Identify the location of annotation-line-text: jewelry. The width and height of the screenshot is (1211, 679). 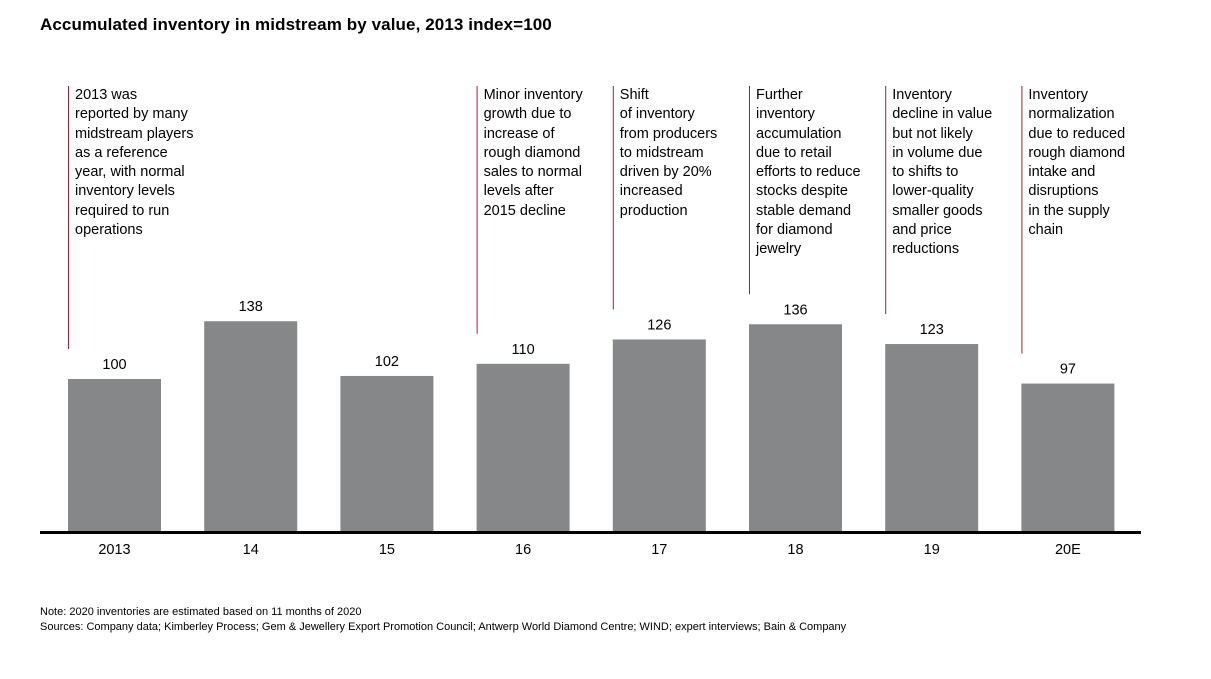
(779, 249).